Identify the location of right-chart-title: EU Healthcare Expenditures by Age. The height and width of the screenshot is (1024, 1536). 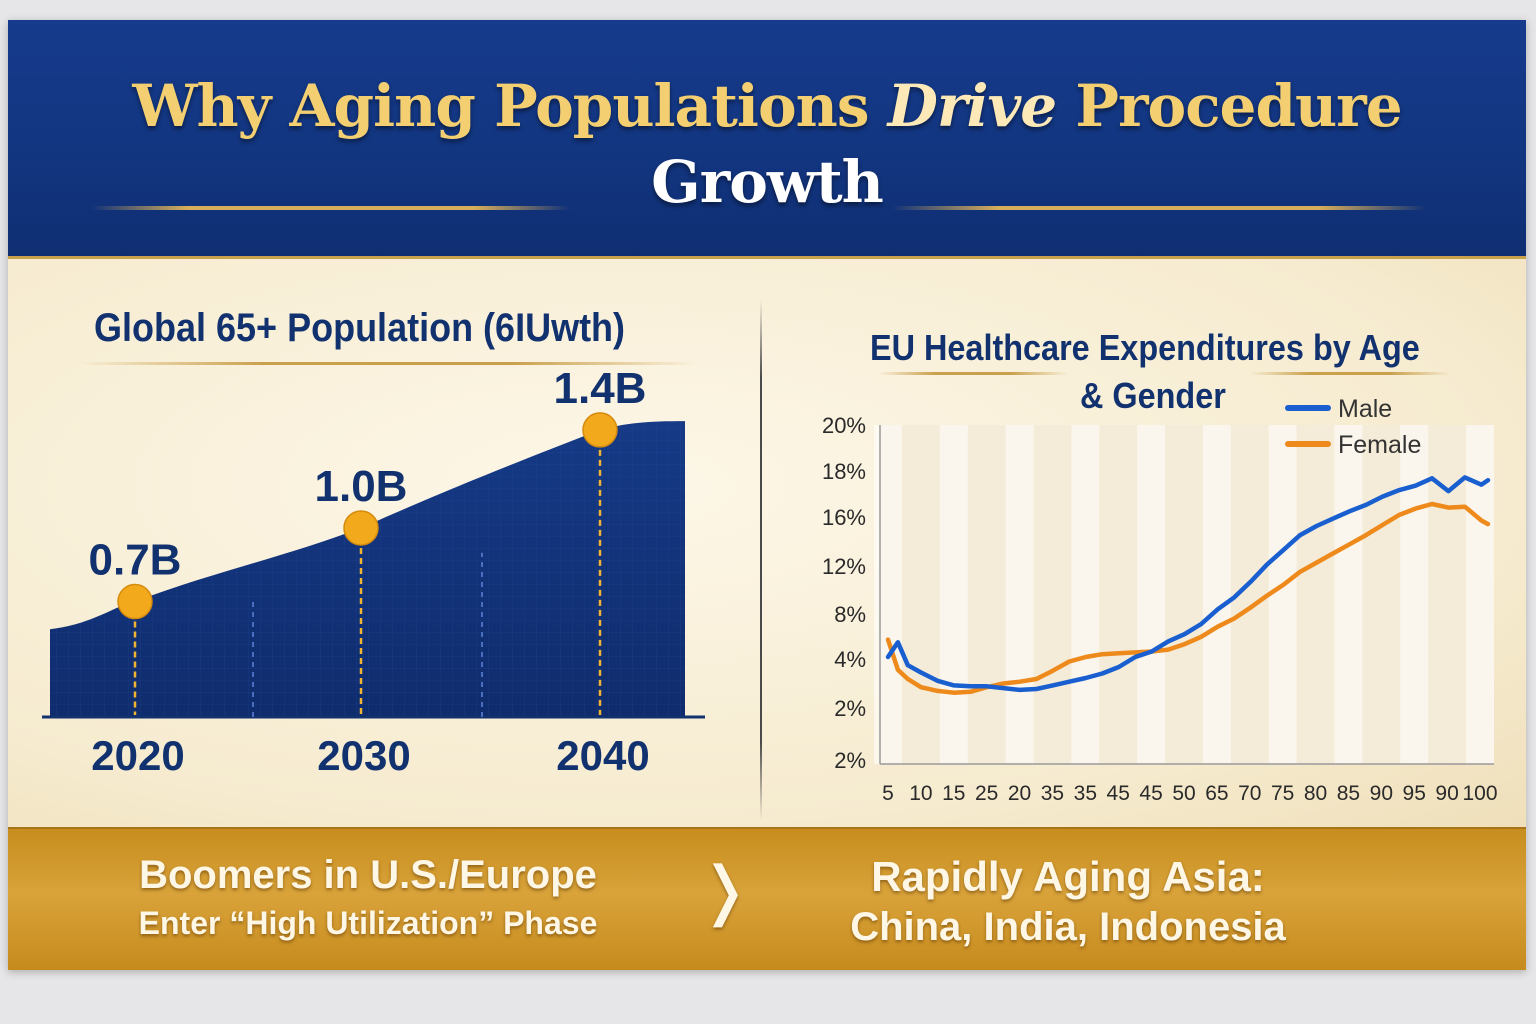
(1145, 347).